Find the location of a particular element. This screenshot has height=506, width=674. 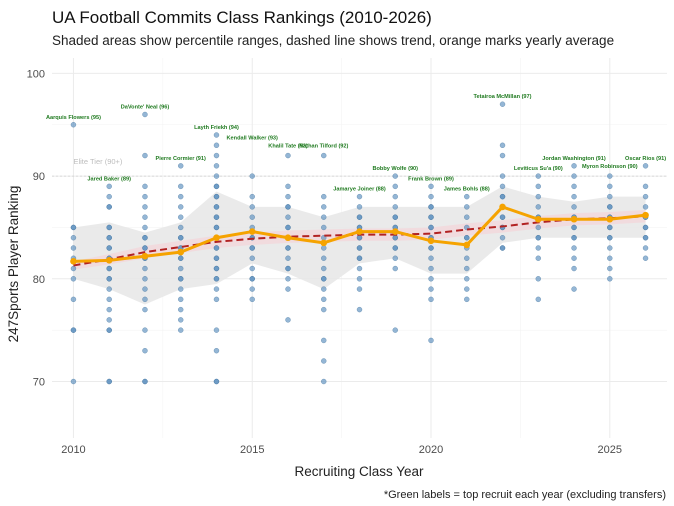

yearly-average-group is located at coordinates (359, 234).